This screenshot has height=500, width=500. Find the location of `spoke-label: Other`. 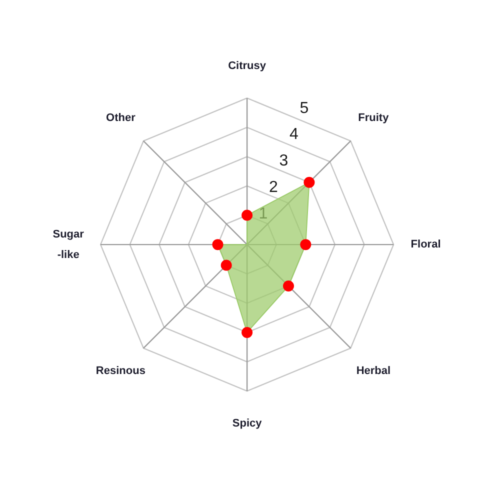

spoke-label: Other is located at coordinates (121, 118).